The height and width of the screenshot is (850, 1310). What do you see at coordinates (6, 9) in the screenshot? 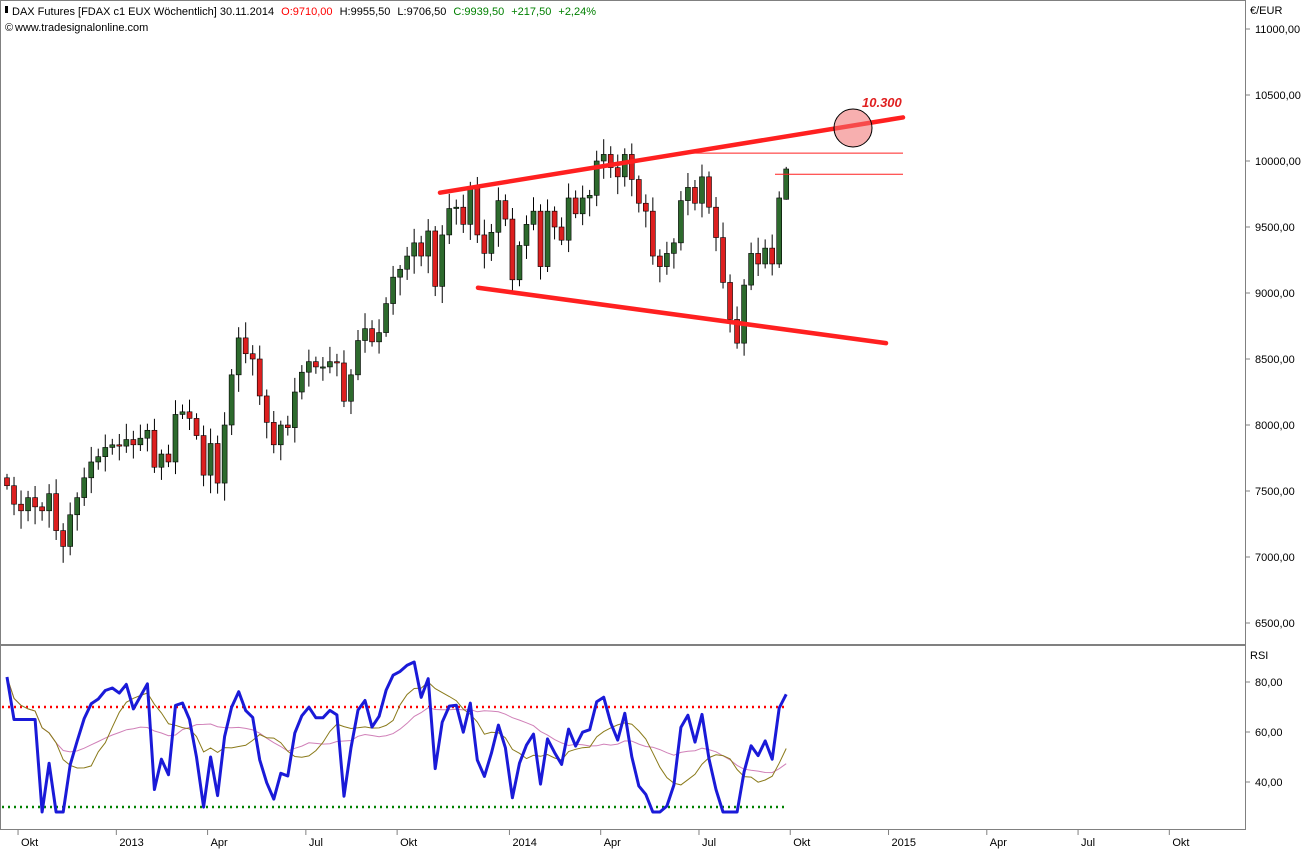
I see `header-marker` at bounding box center [6, 9].